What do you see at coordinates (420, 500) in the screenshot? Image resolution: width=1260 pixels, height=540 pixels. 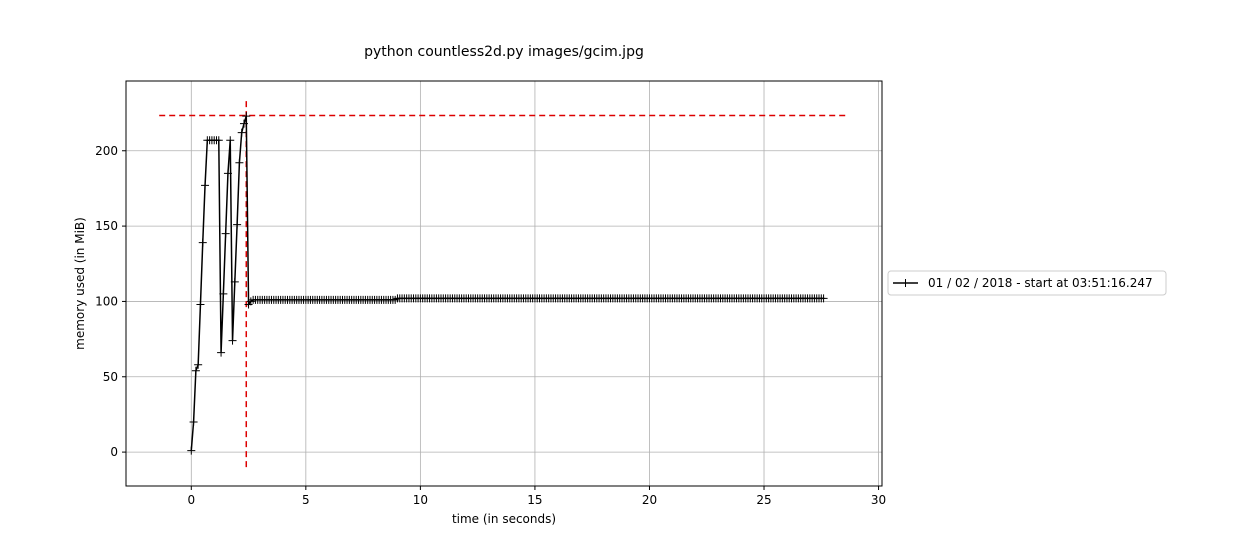 I see `x-tick-label: 10` at bounding box center [420, 500].